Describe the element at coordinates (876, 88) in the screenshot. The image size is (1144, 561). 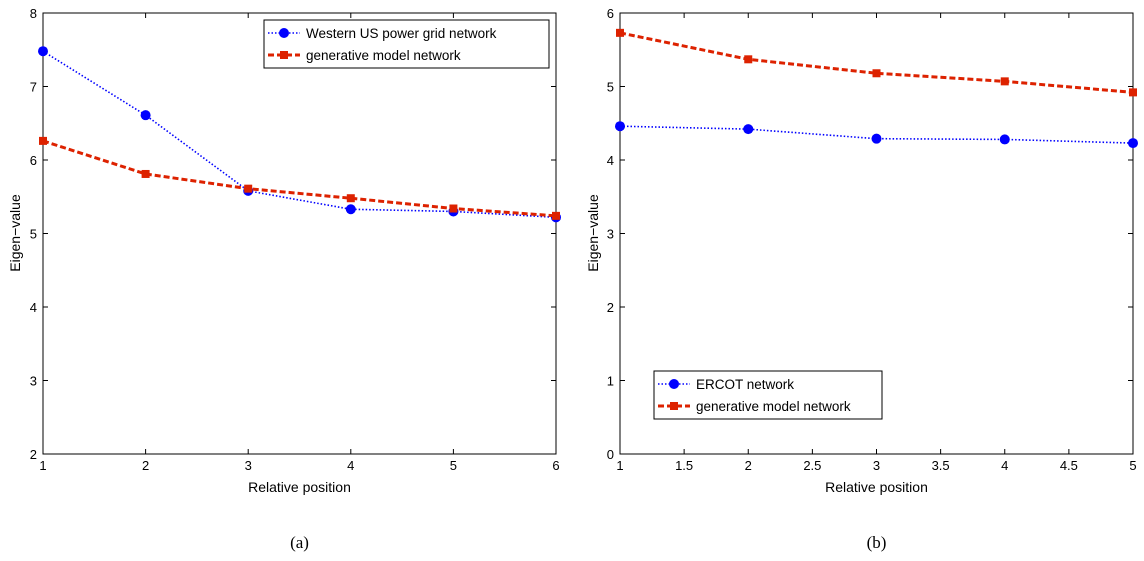
I see `series-group-b` at that location.